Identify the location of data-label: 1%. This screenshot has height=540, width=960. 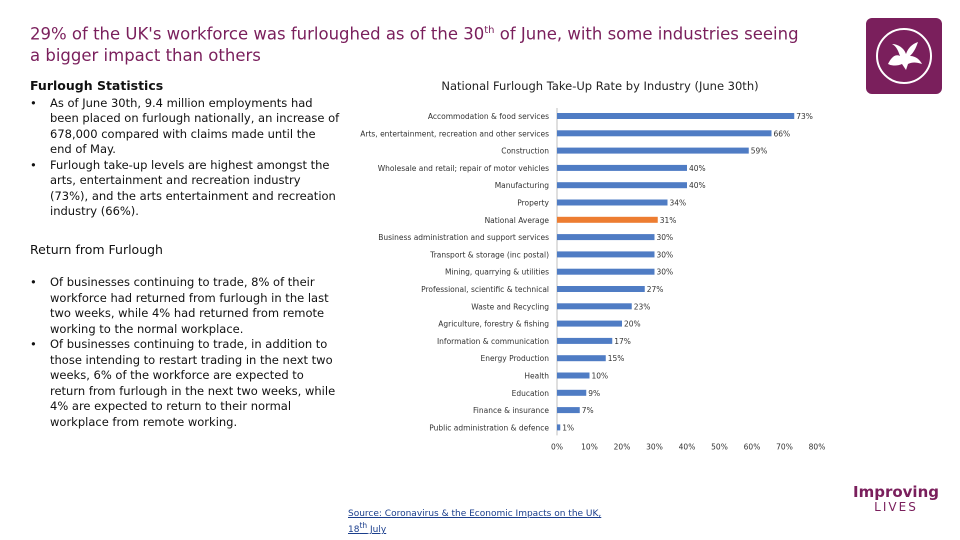
(568, 427).